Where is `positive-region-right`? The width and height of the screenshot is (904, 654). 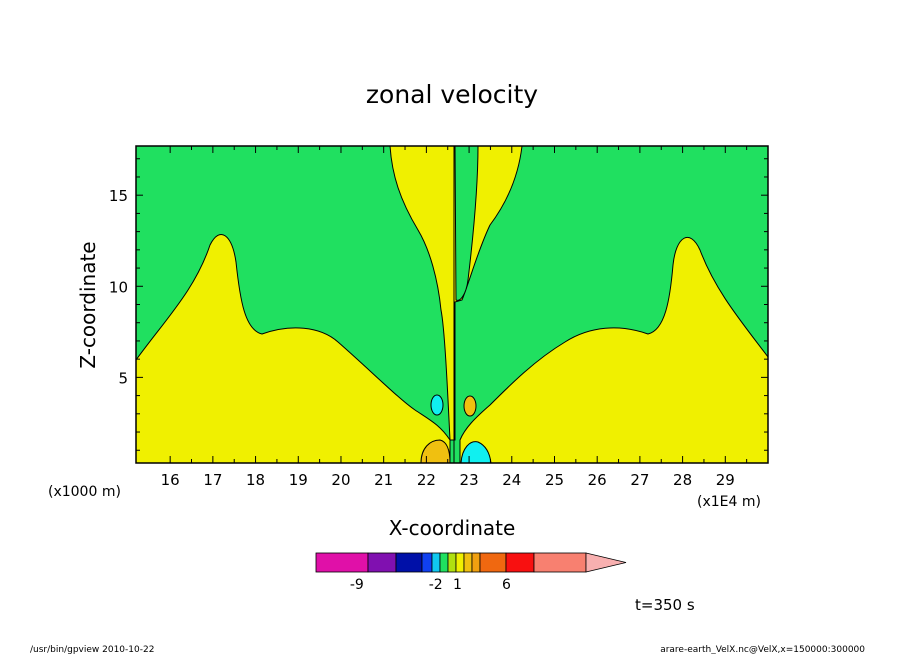
positive-region-right is located at coordinates (614, 350).